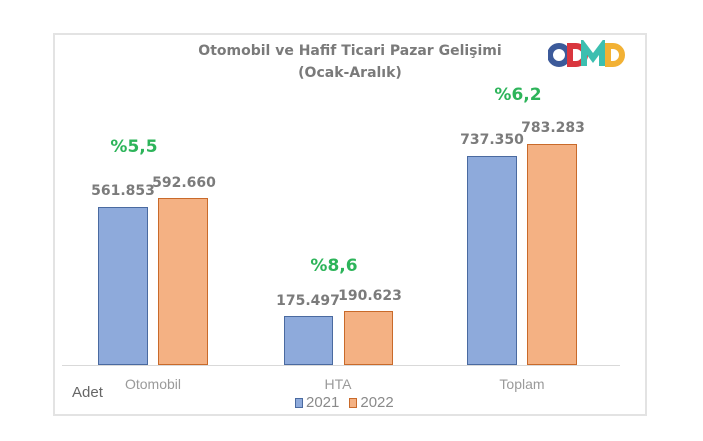 This screenshot has width=703, height=441. I want to click on bar-toplam-2022, so click(552, 254).